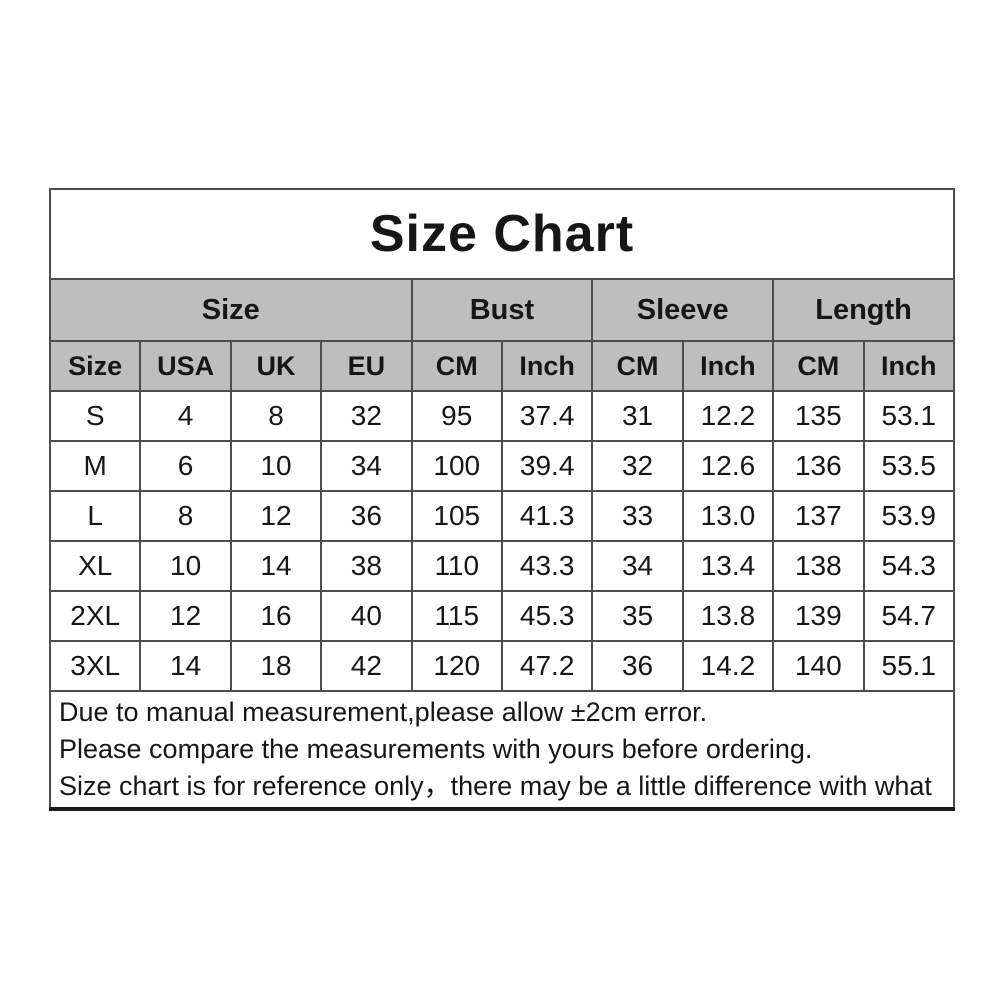 The height and width of the screenshot is (1001, 1001). What do you see at coordinates (231, 310) in the screenshot?
I see `group-header-size: Size` at bounding box center [231, 310].